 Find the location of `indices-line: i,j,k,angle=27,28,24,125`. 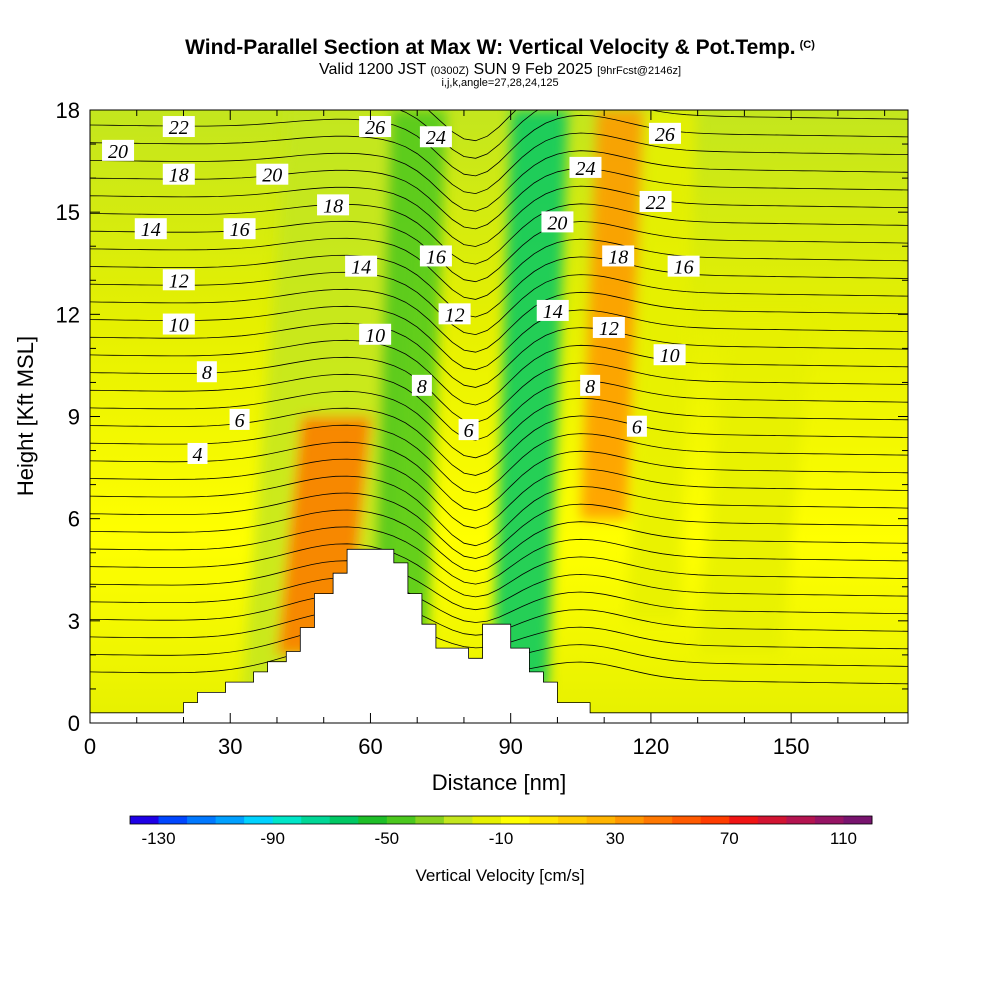

indices-line: i,j,k,angle=27,28,24,125 is located at coordinates (500, 83).